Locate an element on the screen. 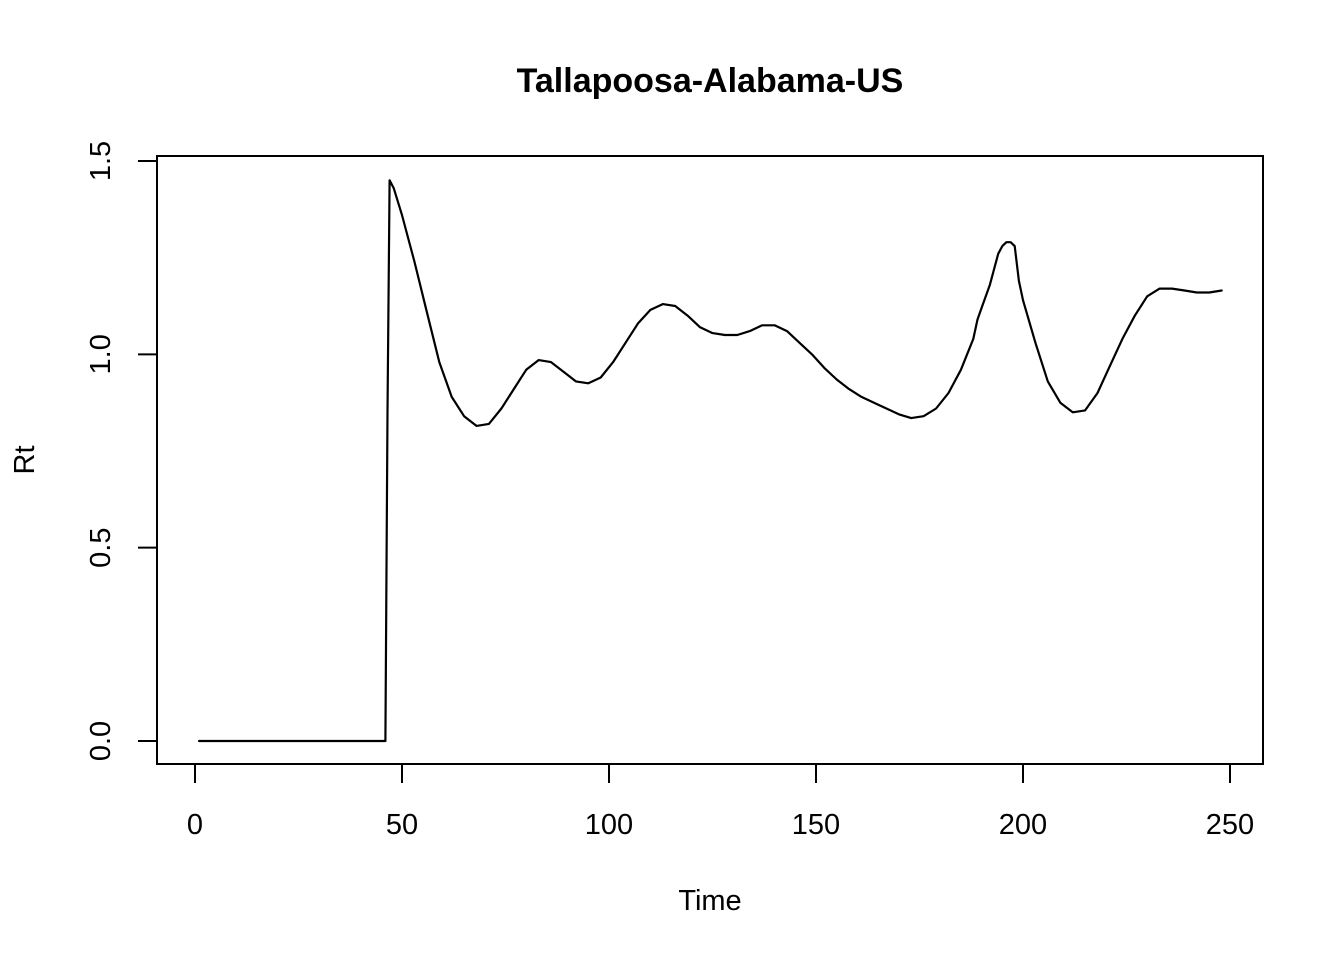 This screenshot has width=1344, height=960. y-tick-label: 1.5 is located at coordinates (101, 161).